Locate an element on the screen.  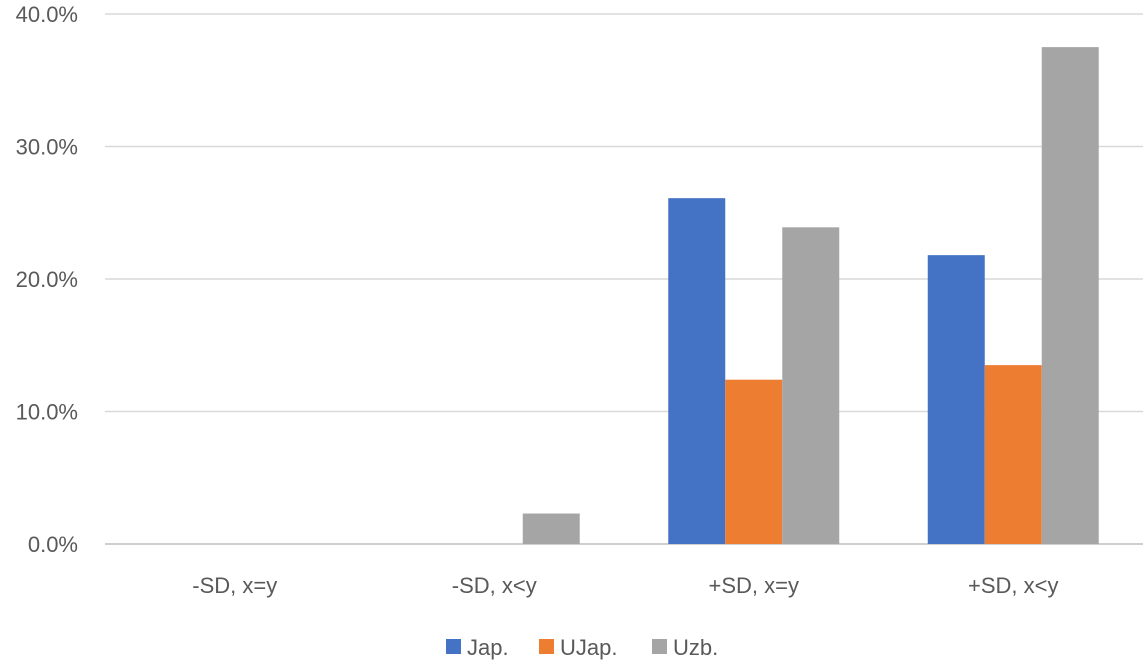
y-tick-label: 20.0% is located at coordinates (47, 279).